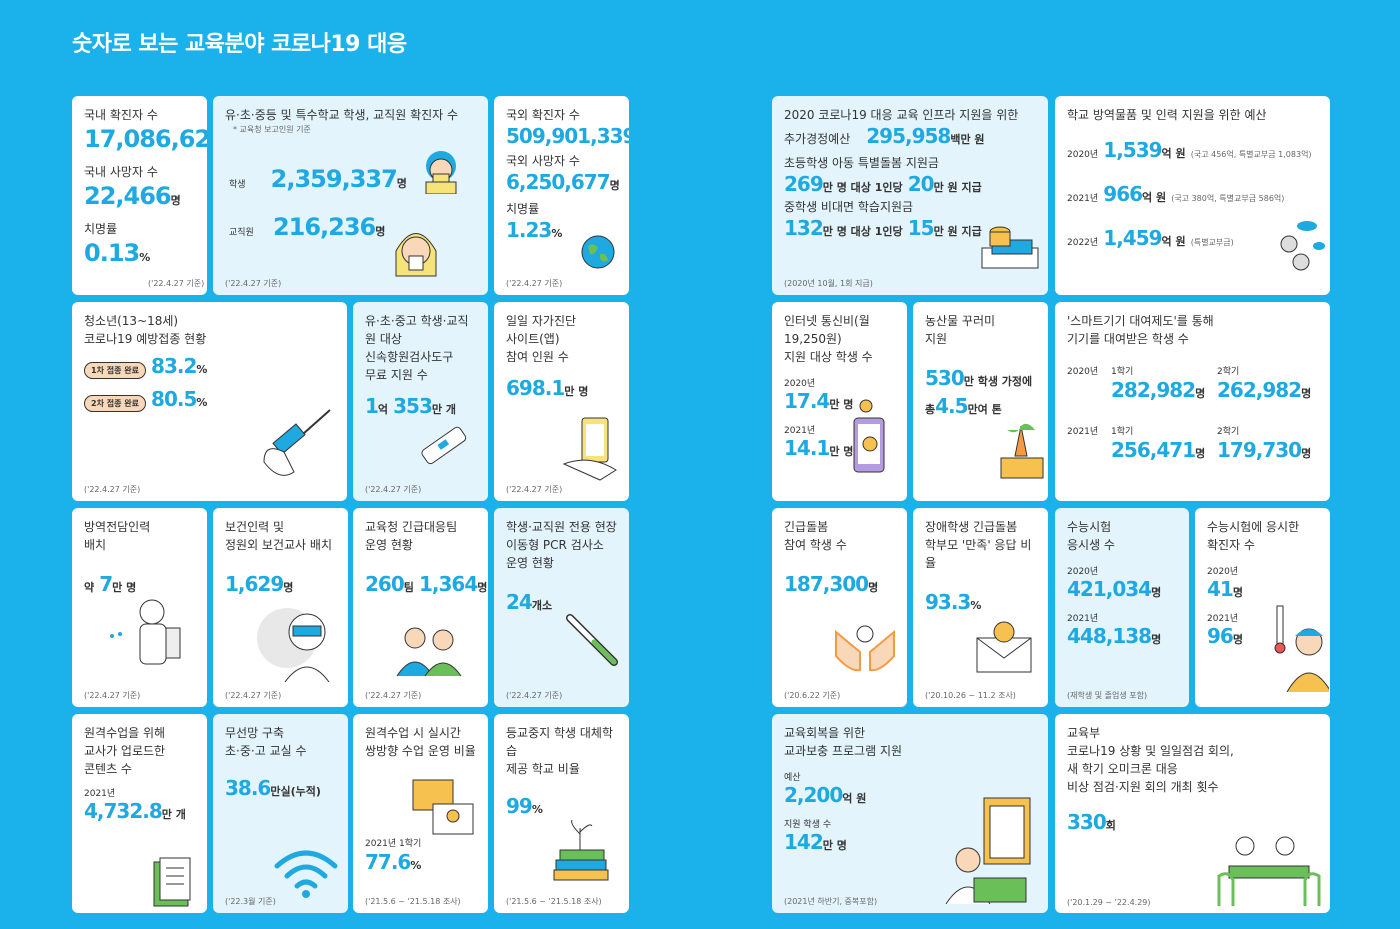 This screenshot has width=1400, height=929. What do you see at coordinates (971, 527) in the screenshot?
I see `label: 장애학생 긴급돌봄` at bounding box center [971, 527].